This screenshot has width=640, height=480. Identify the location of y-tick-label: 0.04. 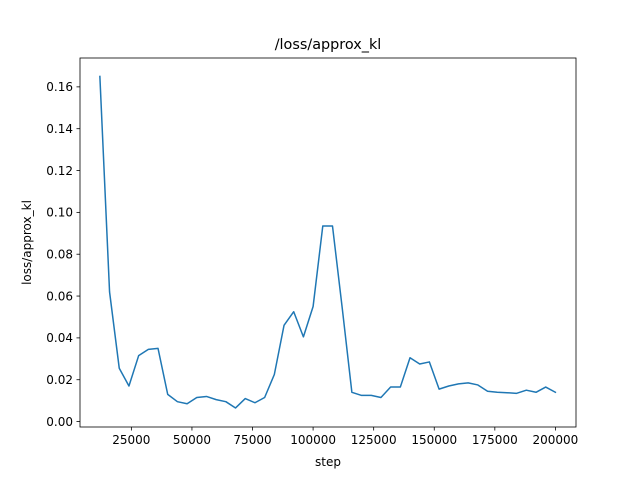
(59, 338).